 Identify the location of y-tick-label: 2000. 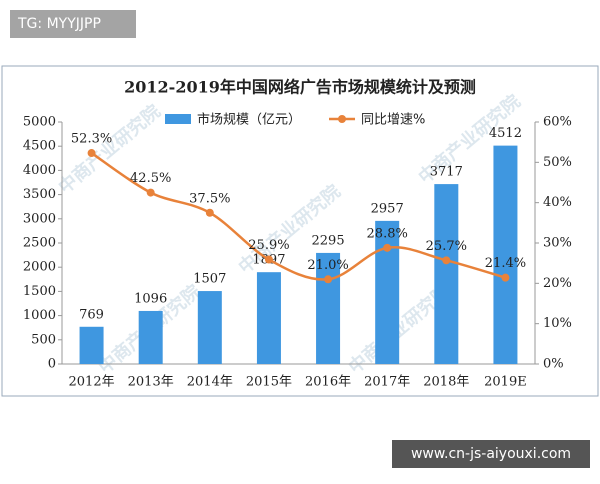
(39, 267).